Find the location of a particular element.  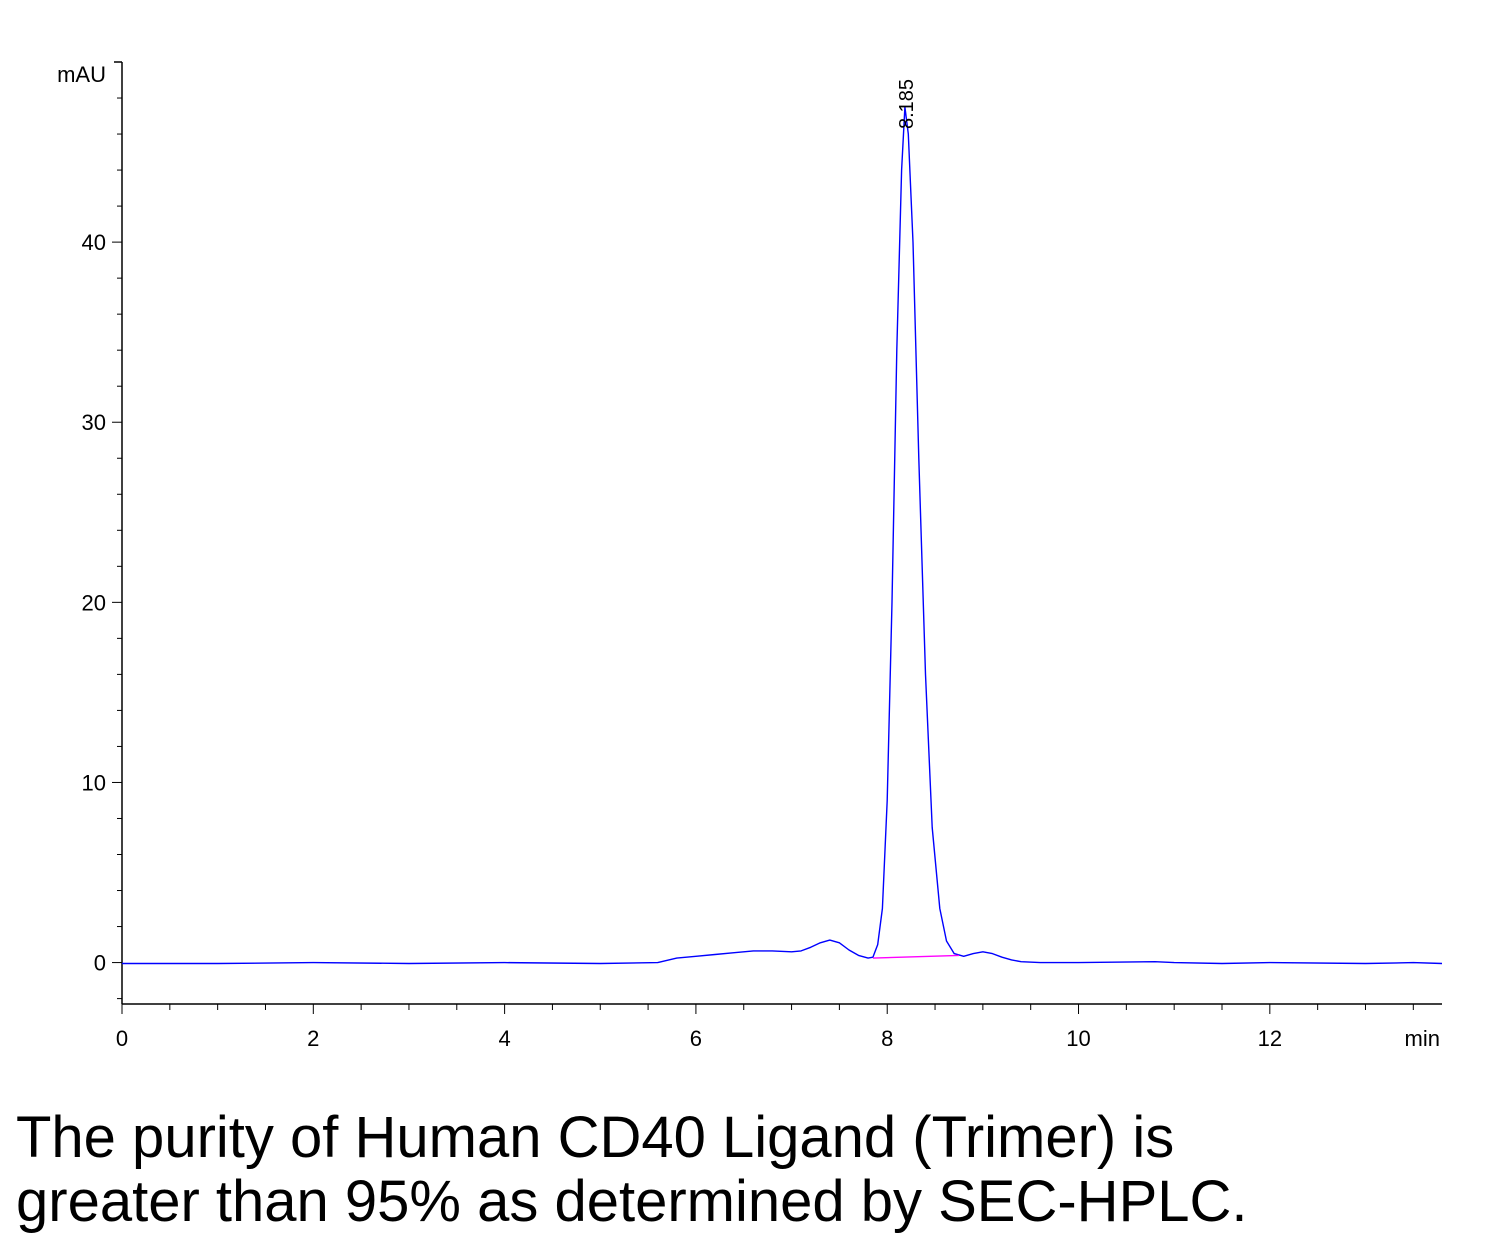

x-tick-label: 2 is located at coordinates (313, 1038).